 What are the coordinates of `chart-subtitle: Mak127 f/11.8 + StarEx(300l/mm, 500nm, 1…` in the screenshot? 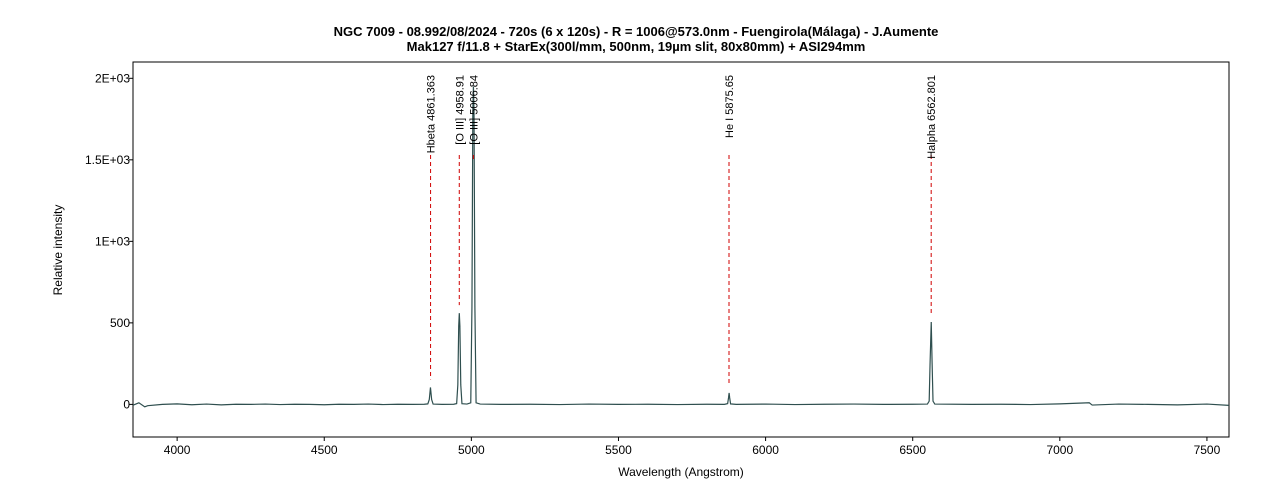 It's located at (636, 46).